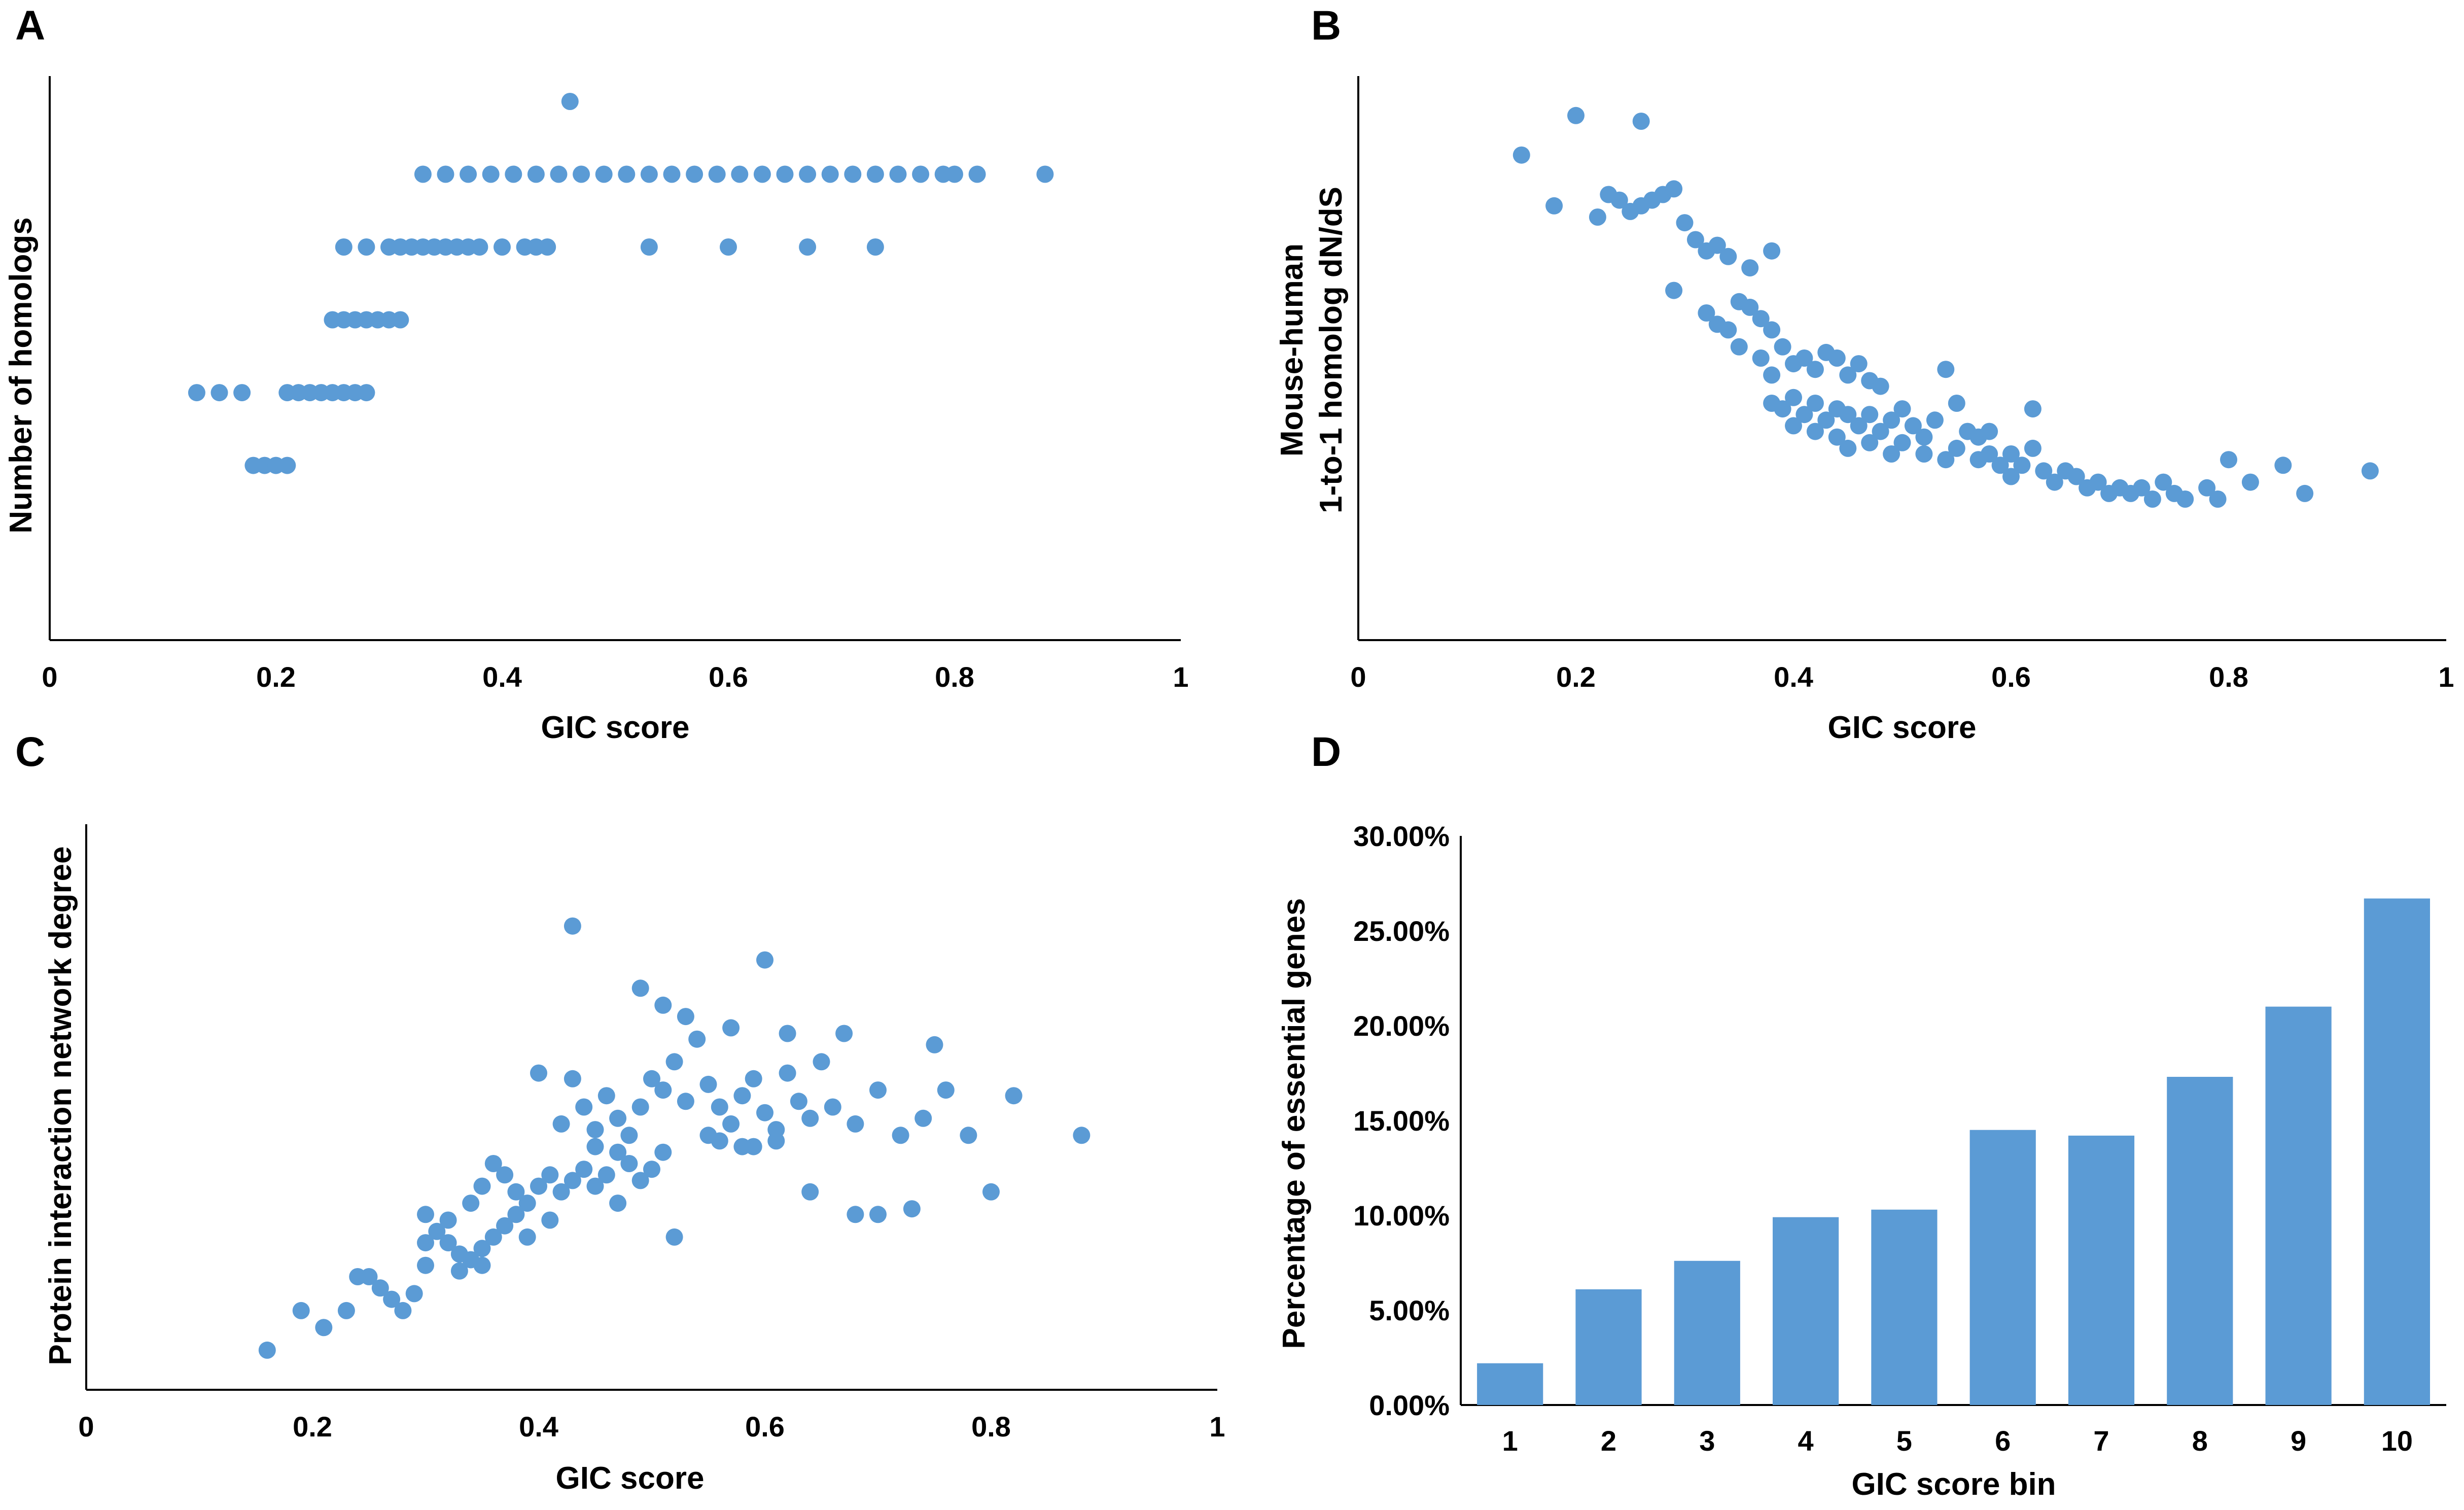 This screenshot has width=2464, height=1510. I want to click on panel-b-x-tick-label: 0, so click(1358, 677).